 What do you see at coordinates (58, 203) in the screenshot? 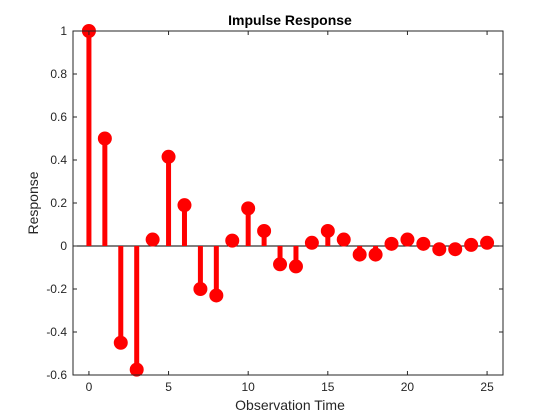
I see `y-tick-label: 0.2` at bounding box center [58, 203].